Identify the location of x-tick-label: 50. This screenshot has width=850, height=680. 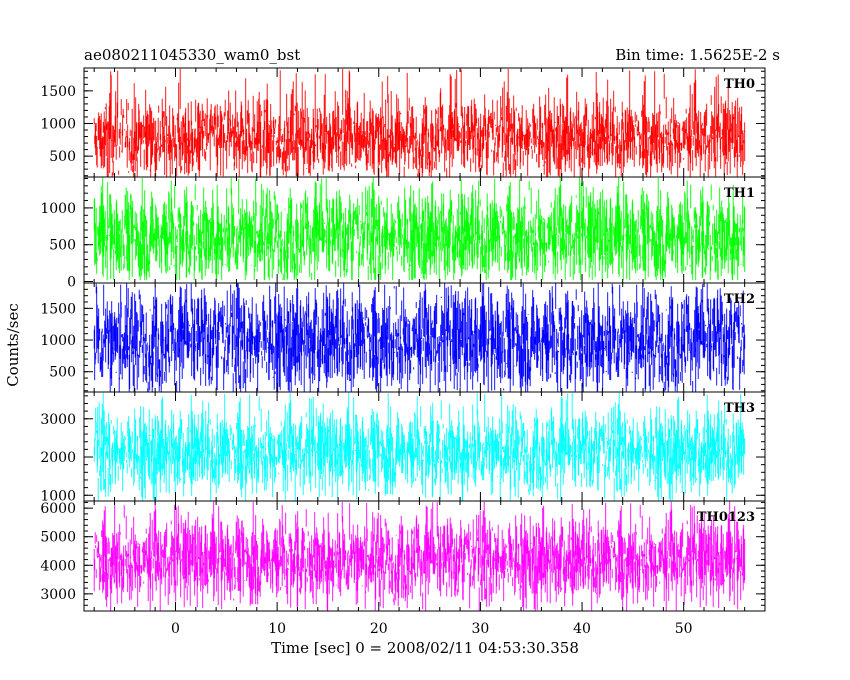
(684, 629).